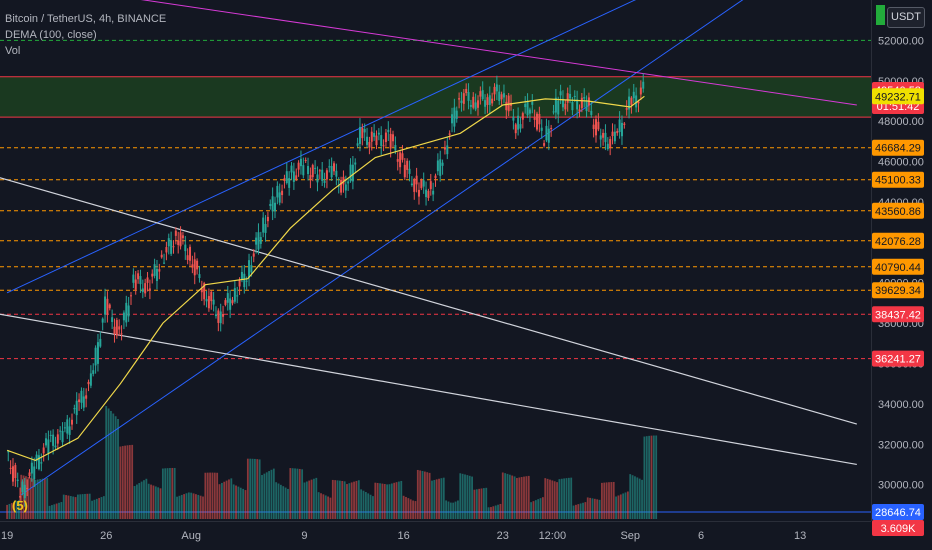 The image size is (932, 550). Describe the element at coordinates (51, 35) in the screenshot. I see `indicator-dema-label: DEMA (100, close)` at that location.